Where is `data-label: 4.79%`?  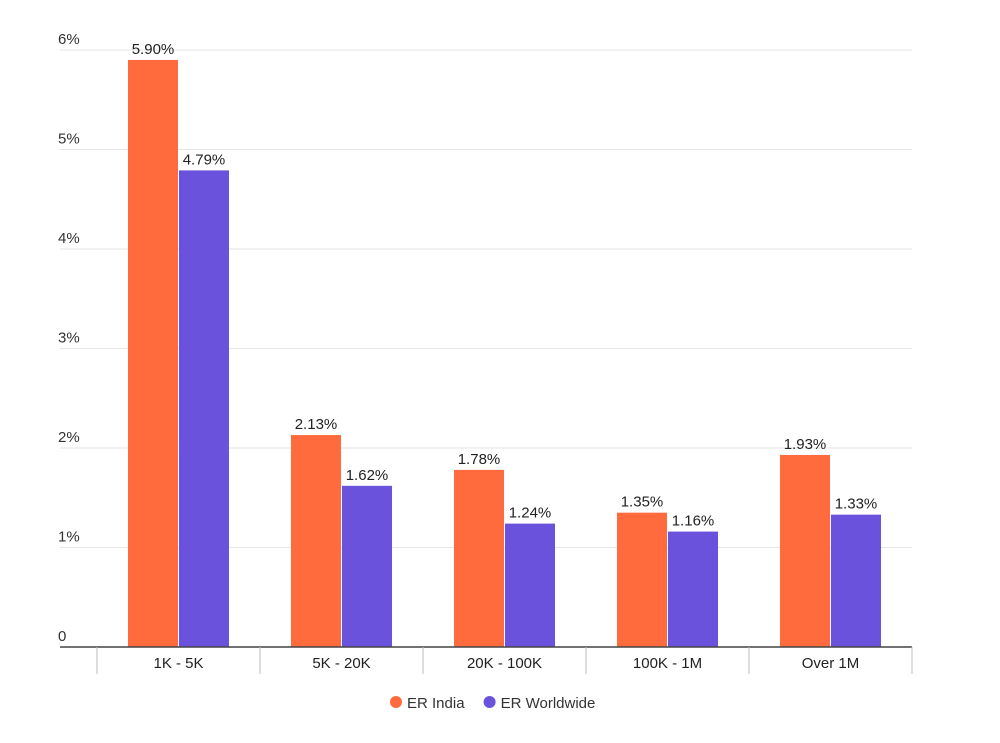
data-label: 4.79% is located at coordinates (204, 159).